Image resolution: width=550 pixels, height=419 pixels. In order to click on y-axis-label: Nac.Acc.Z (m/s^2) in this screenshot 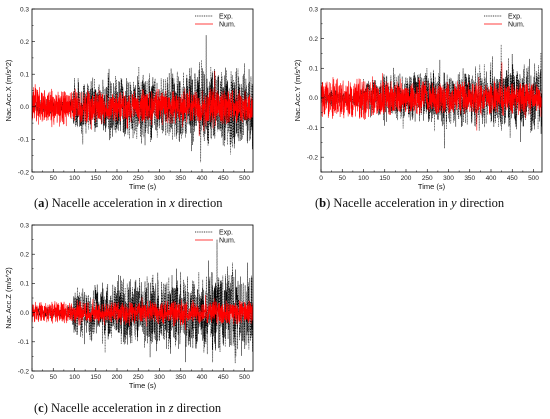, I will do `click(8, 298)`.